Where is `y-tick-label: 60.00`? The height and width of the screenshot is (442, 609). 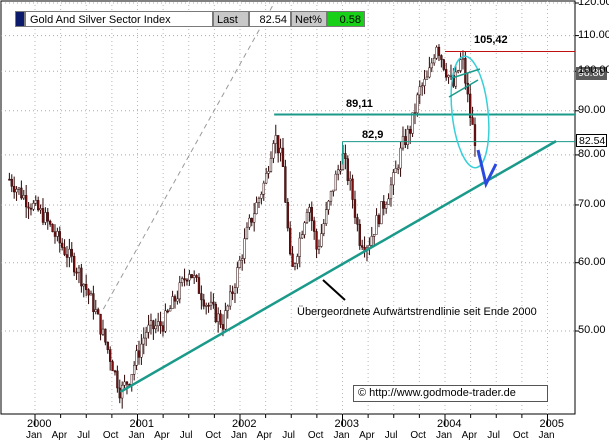 y-tick-label: 60.00 is located at coordinates (592, 261).